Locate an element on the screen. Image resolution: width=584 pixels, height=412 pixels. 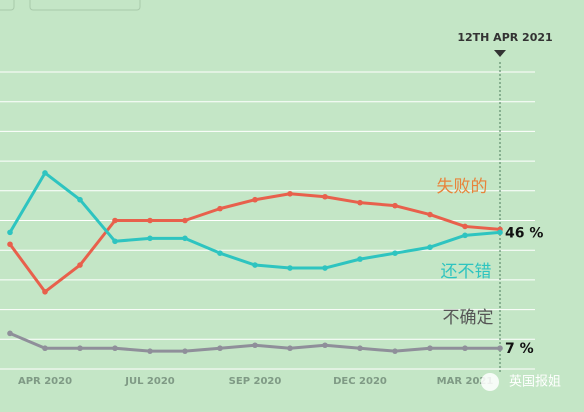
x-tick-label: APR 2020 is located at coordinates (45, 381).